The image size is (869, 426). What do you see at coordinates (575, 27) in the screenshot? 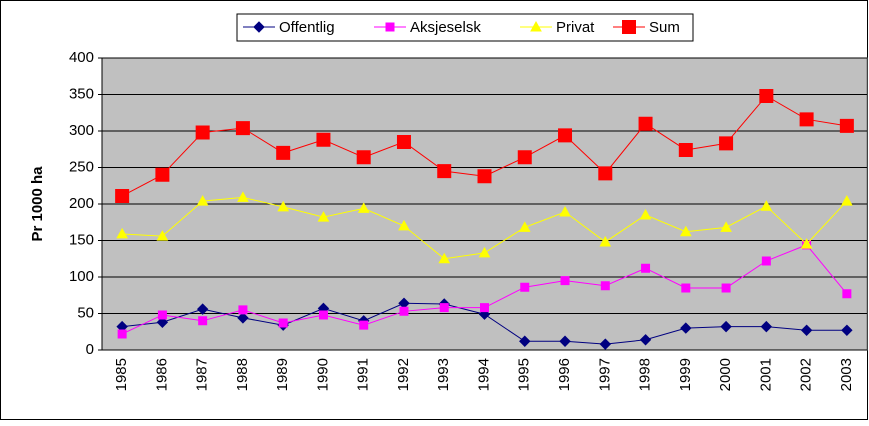
I see `legend-label: Privat` at bounding box center [575, 27].